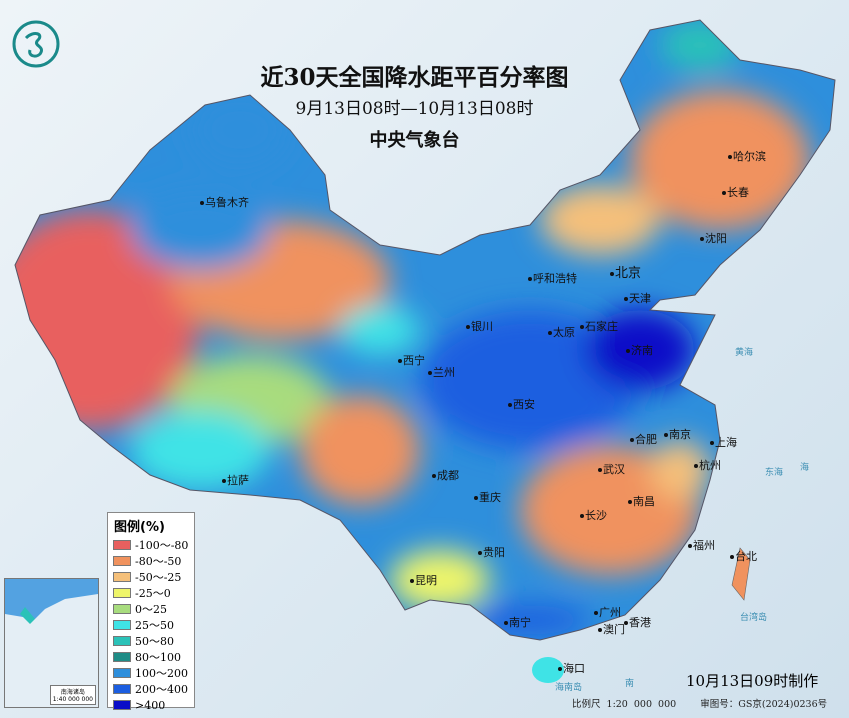 This screenshot has height=718, width=849. What do you see at coordinates (593, 515) in the screenshot?
I see `city-label: 长沙` at bounding box center [593, 515].